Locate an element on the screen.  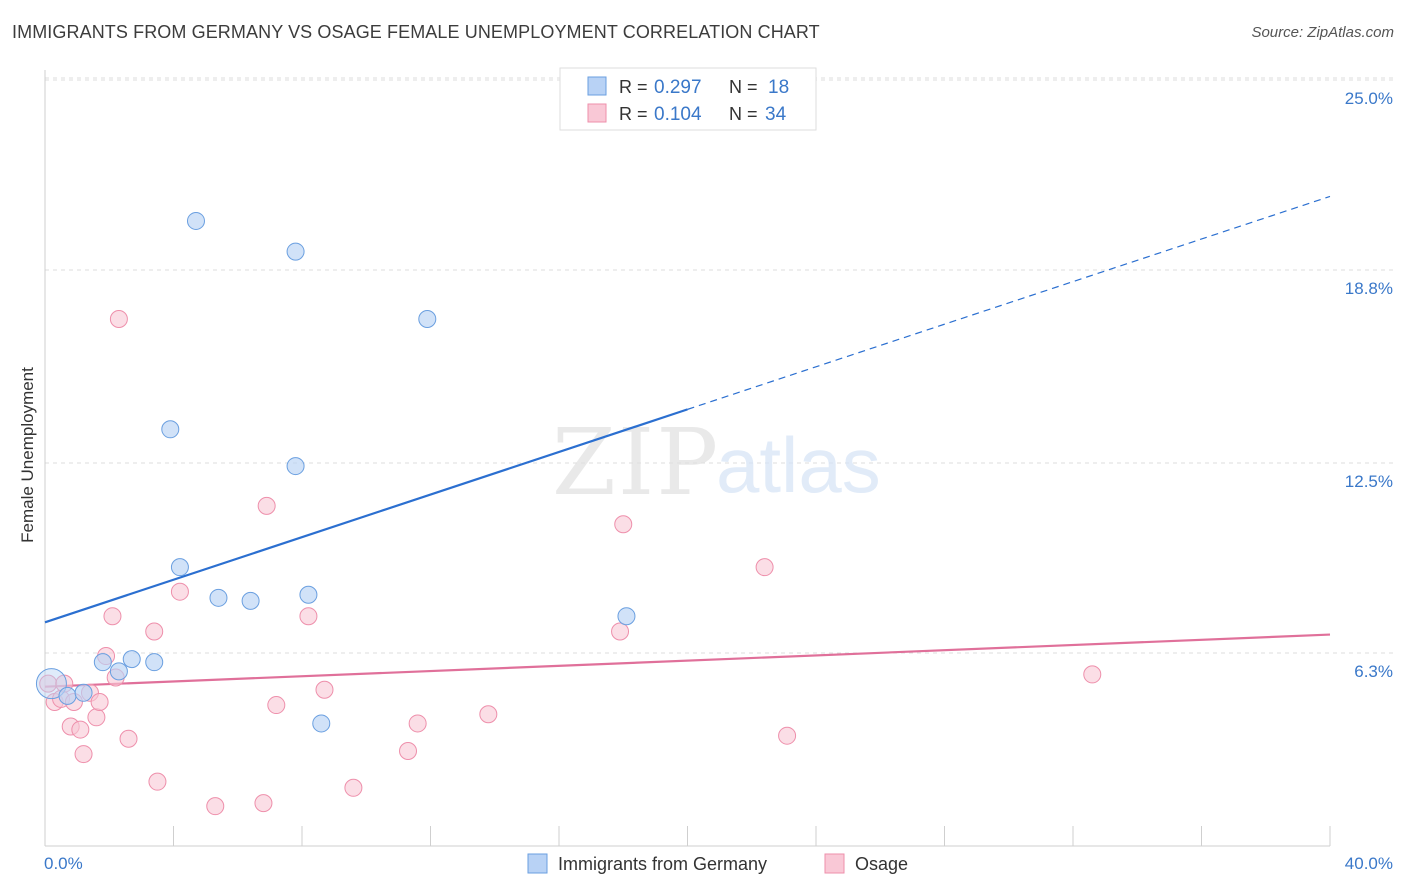
germany-trend-line is located at coordinates (366, 516).